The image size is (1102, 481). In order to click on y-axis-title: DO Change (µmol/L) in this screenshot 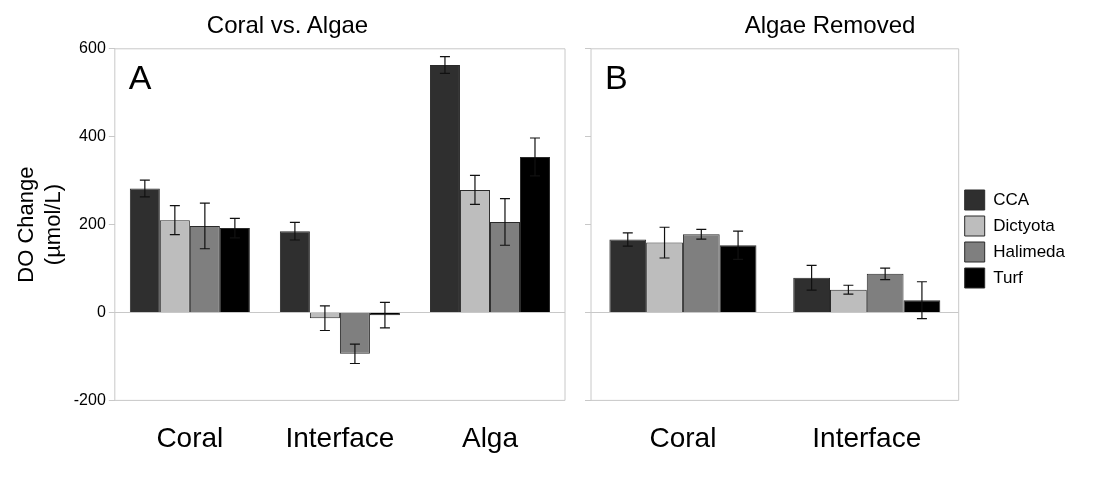, I will do `click(39, 224)`.